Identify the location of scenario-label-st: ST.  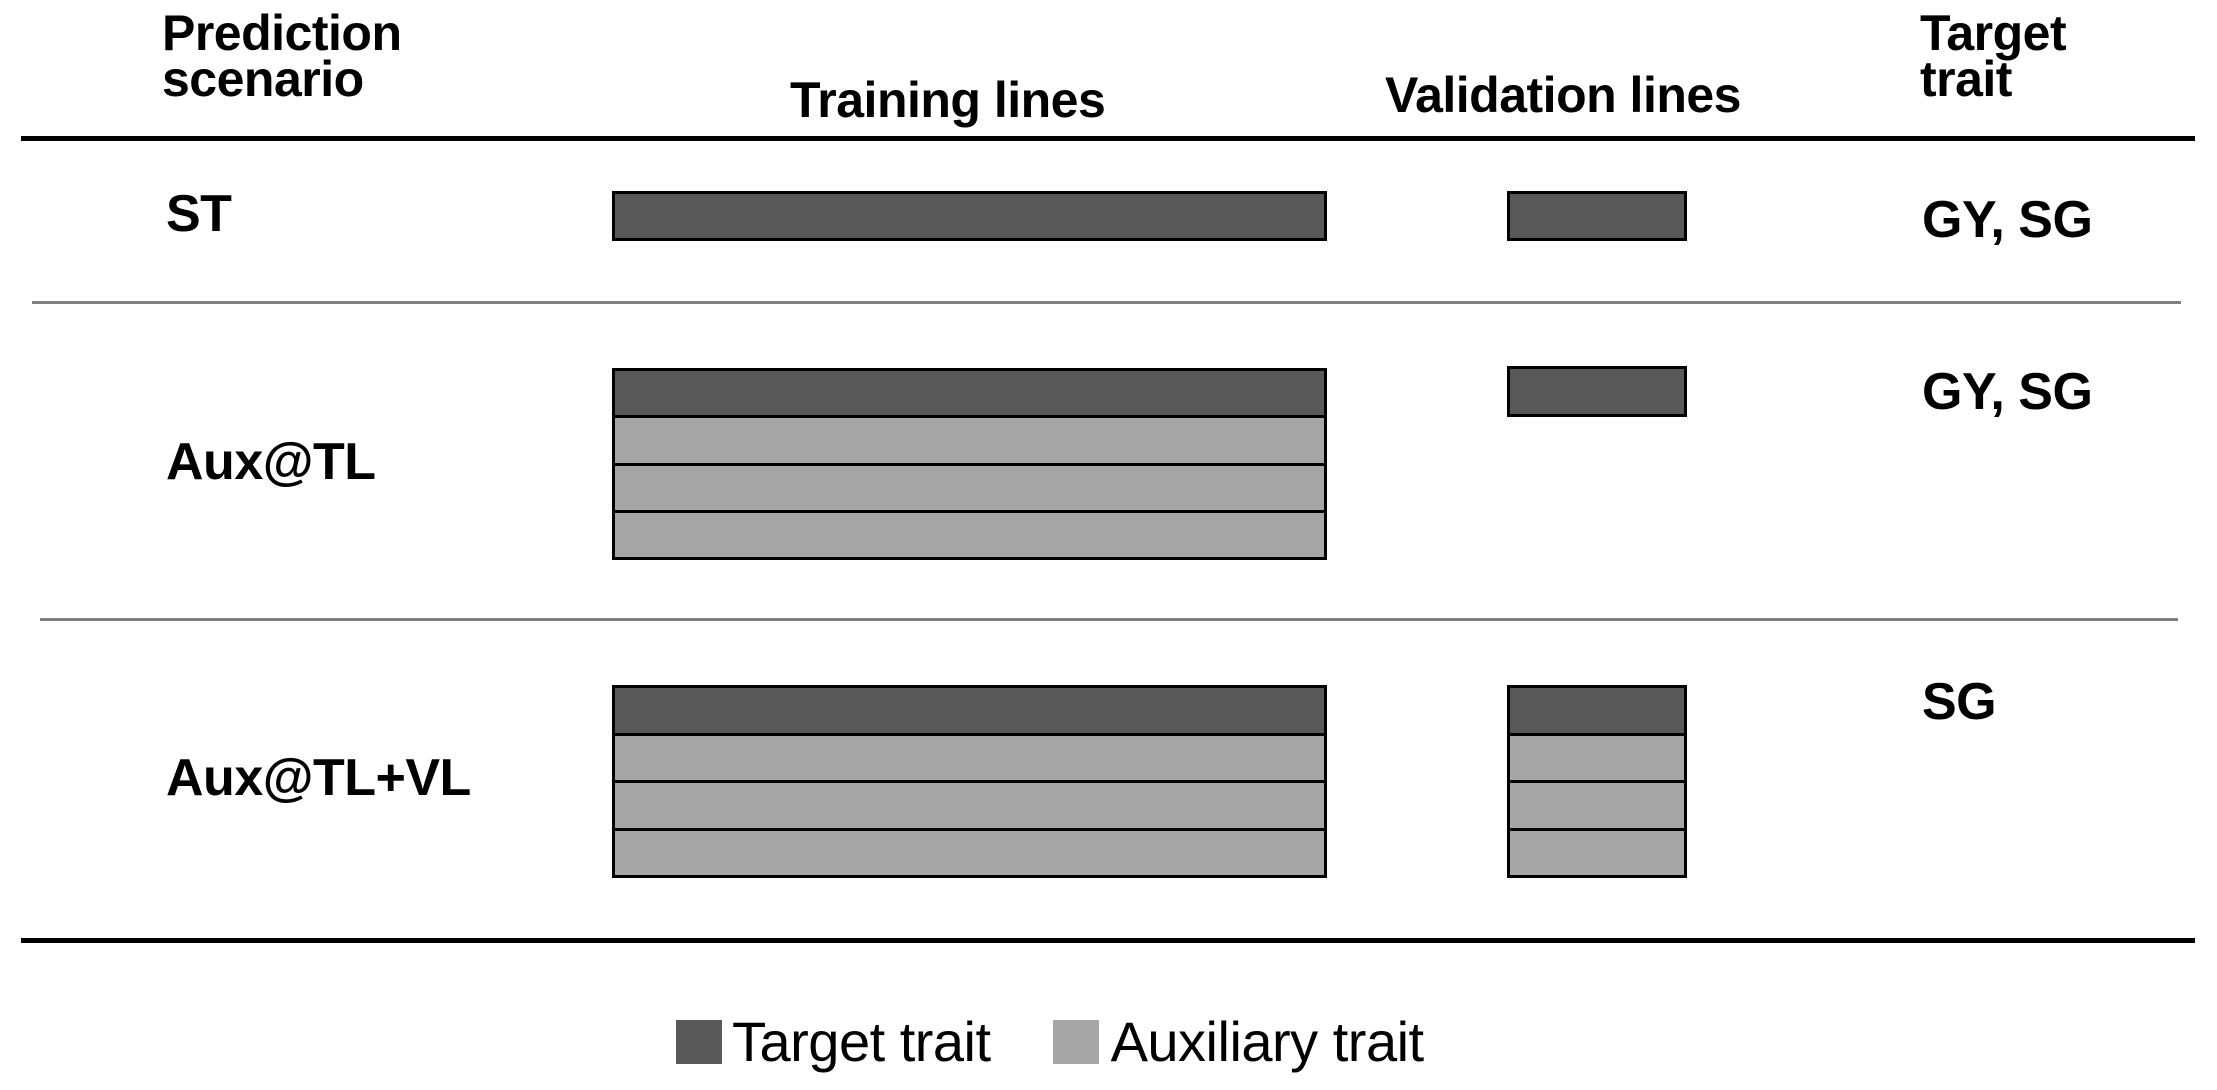
(199, 214).